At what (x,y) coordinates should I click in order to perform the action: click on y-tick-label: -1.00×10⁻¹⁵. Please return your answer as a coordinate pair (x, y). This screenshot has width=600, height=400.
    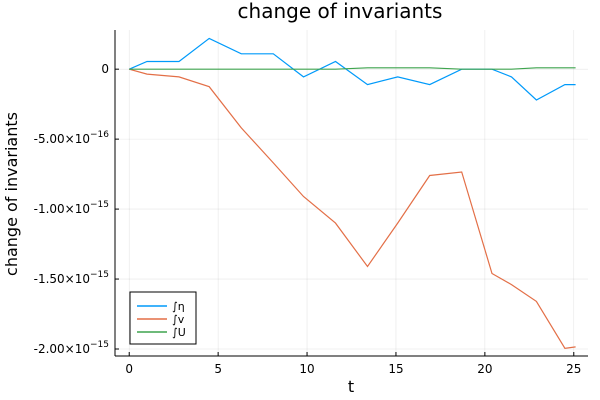
    Looking at the image, I should click on (71, 208).